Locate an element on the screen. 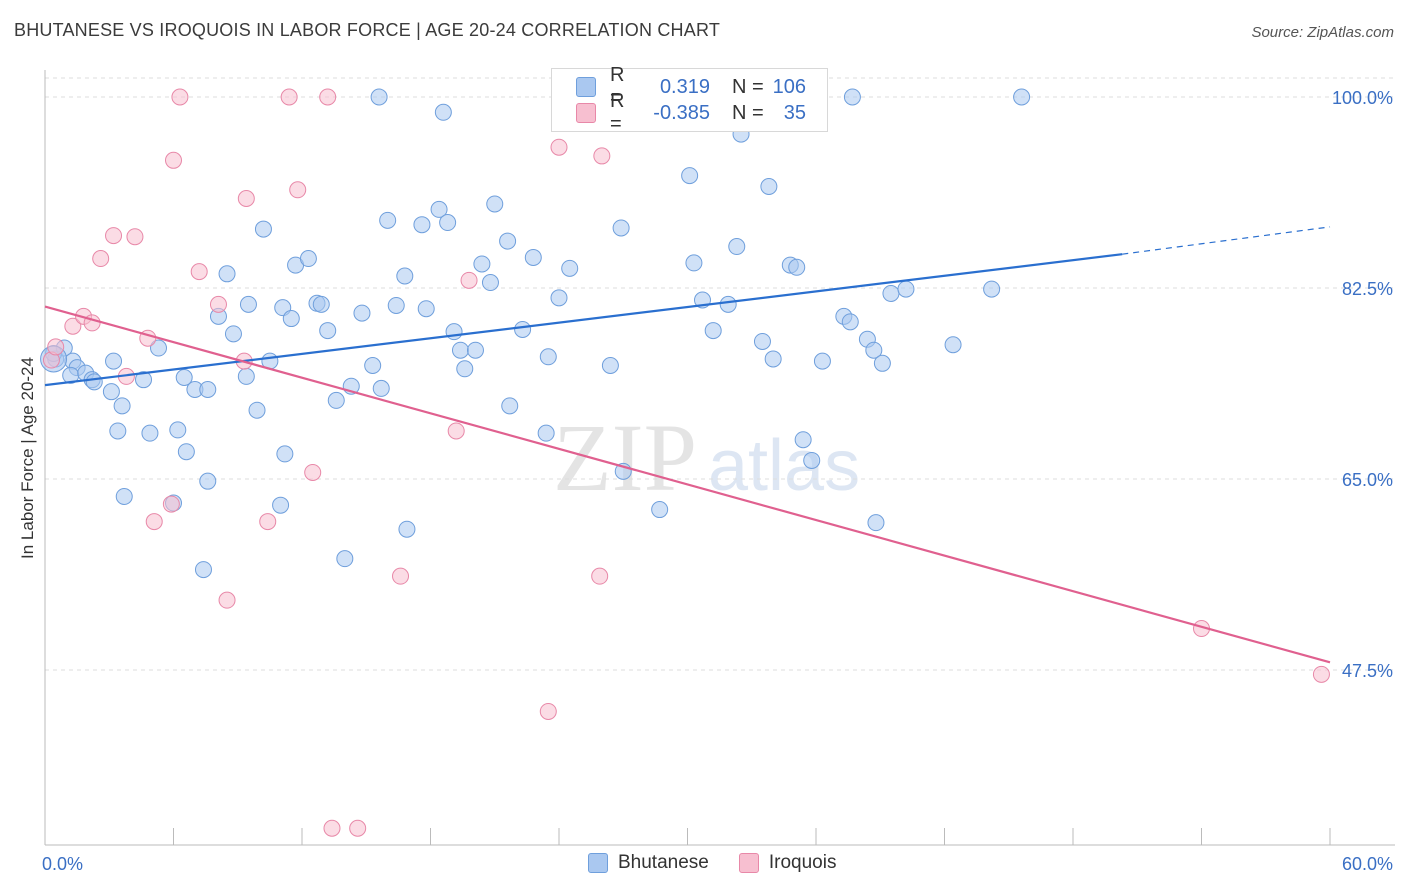 This screenshot has height=892, width=1406. legend-item-bhutanese: Bhutanese is located at coordinates (648, 863).